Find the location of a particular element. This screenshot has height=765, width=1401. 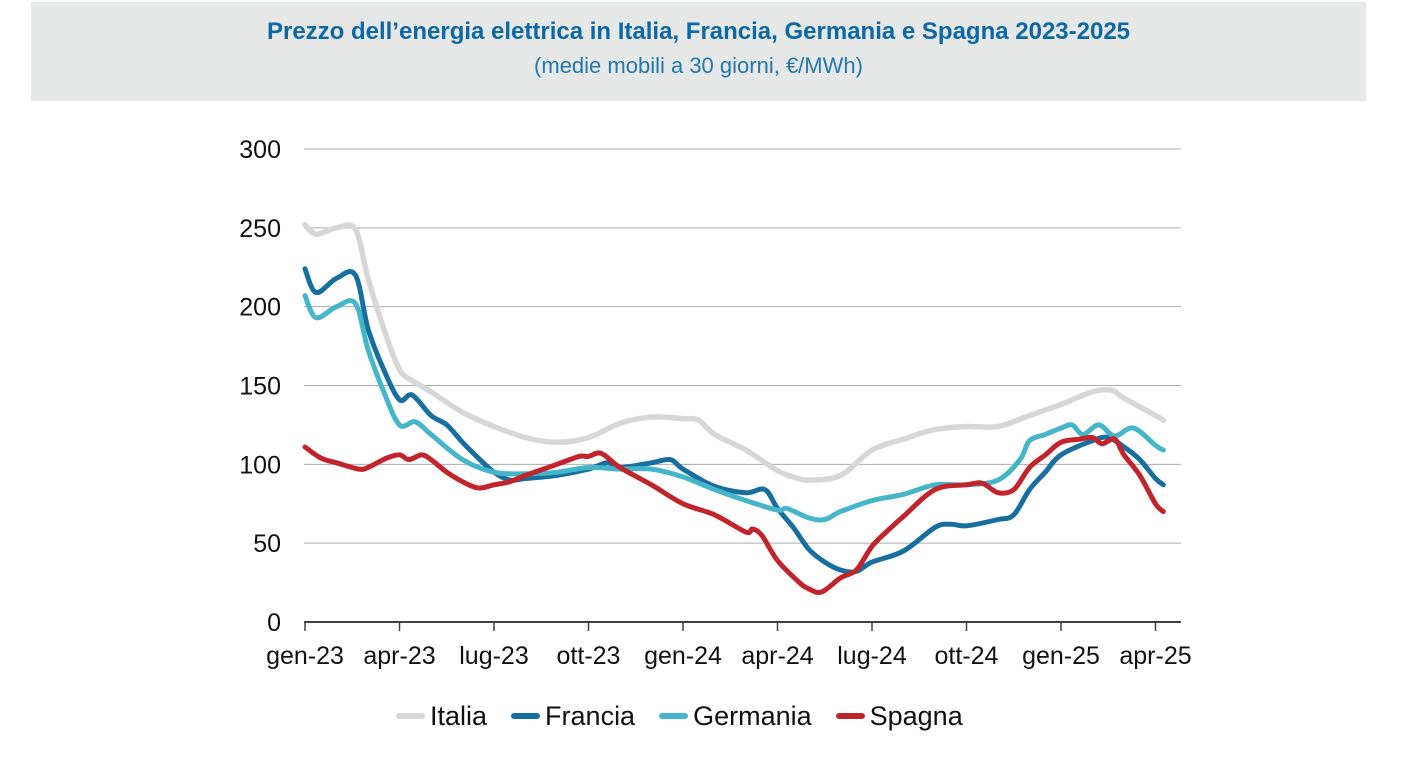

legend-label-germania: Germania is located at coordinates (752, 715).